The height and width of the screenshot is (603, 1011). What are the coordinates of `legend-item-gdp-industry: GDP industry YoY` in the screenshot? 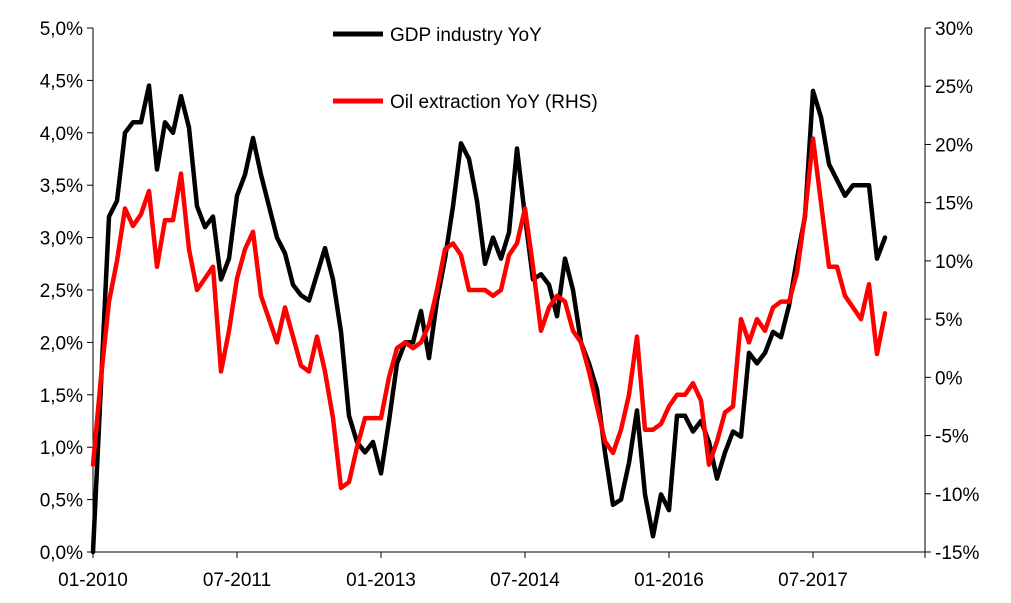 It's located at (437, 35).